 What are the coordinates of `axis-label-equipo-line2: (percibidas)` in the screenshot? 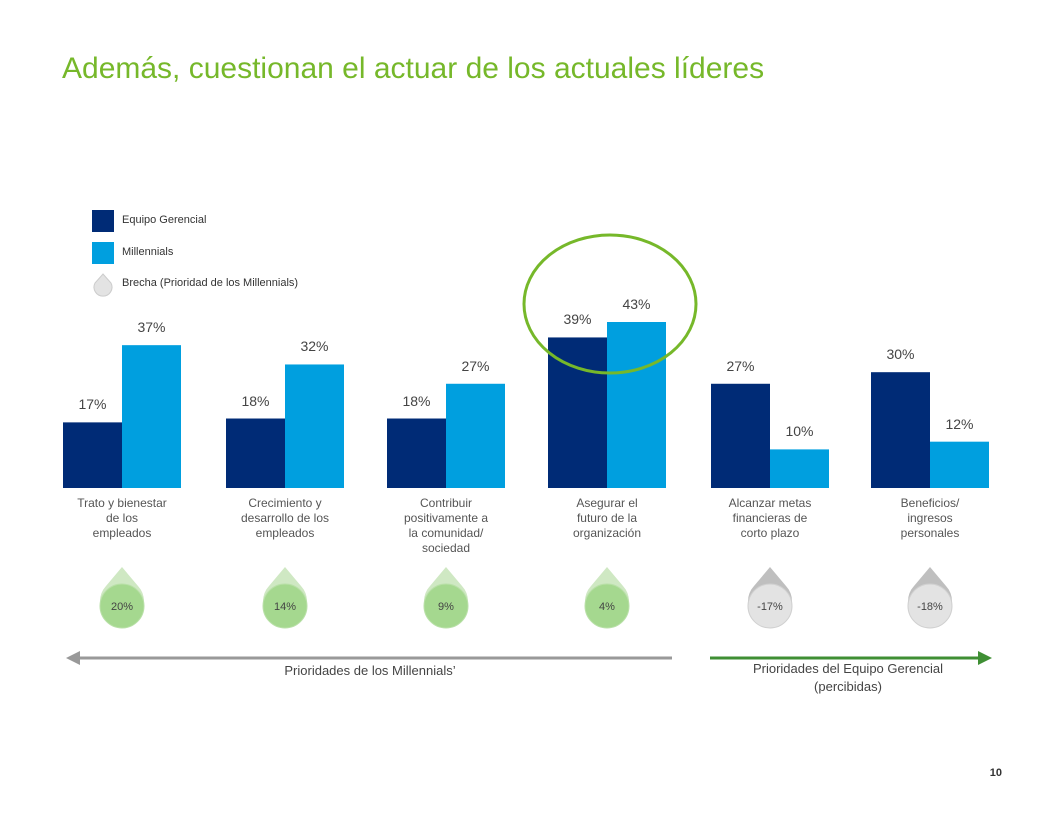 It's located at (848, 686).